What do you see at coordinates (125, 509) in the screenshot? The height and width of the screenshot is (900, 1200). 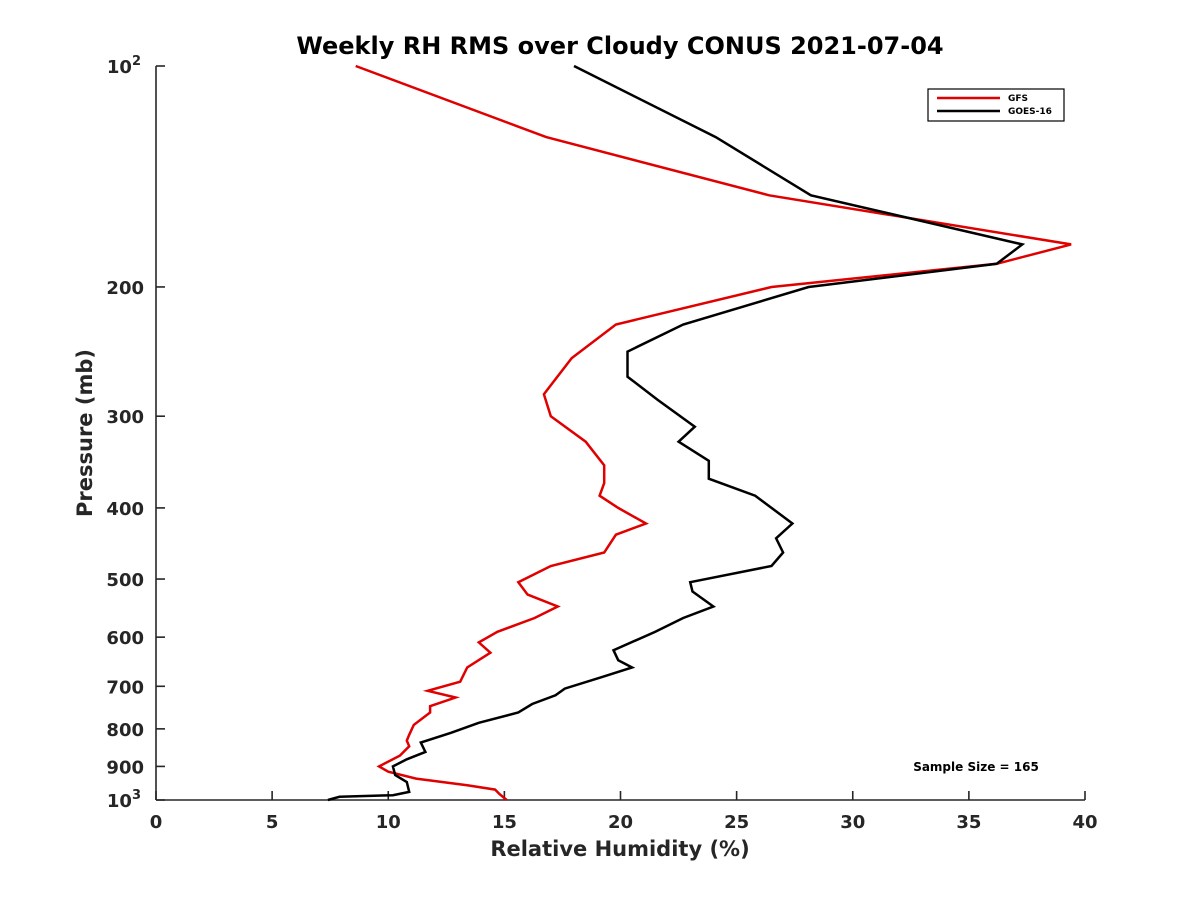 I see `y-tick-label: 400` at bounding box center [125, 509].